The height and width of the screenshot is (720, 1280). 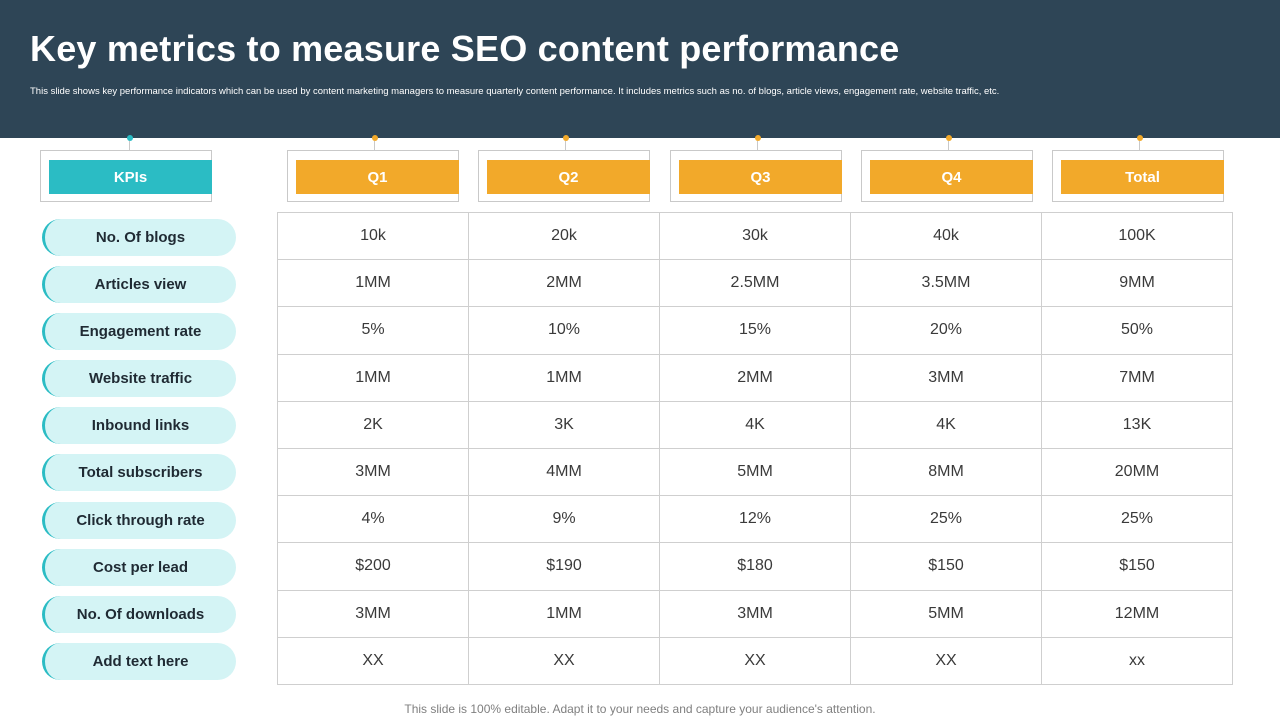 I want to click on table-cell: 4%, so click(x=373, y=519).